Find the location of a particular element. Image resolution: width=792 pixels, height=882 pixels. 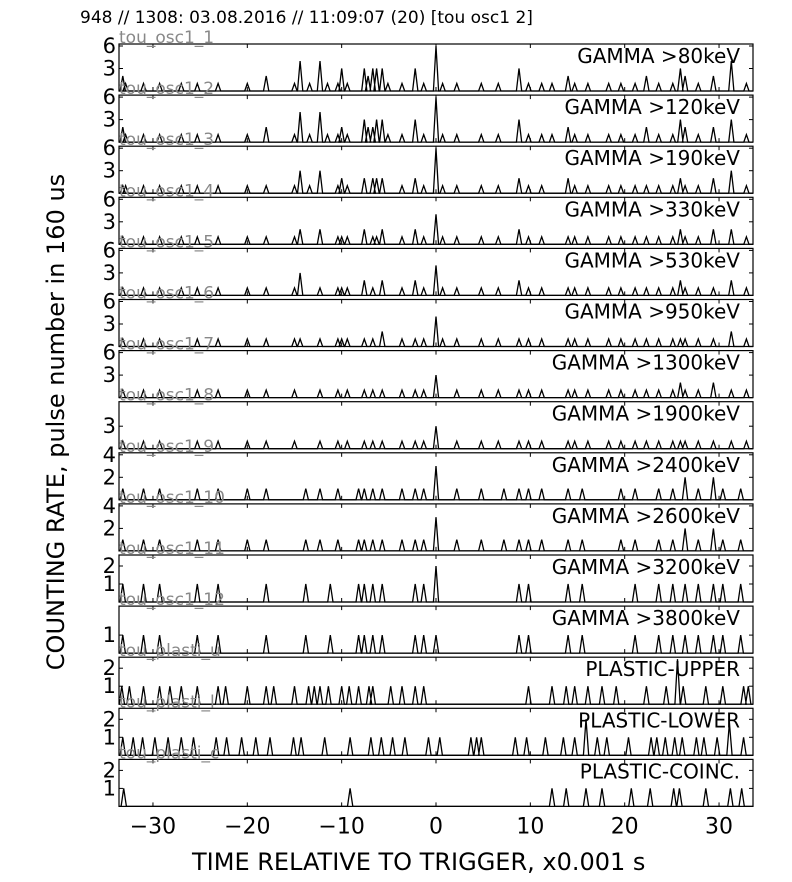

x-tick-label: −30 is located at coordinates (153, 826).